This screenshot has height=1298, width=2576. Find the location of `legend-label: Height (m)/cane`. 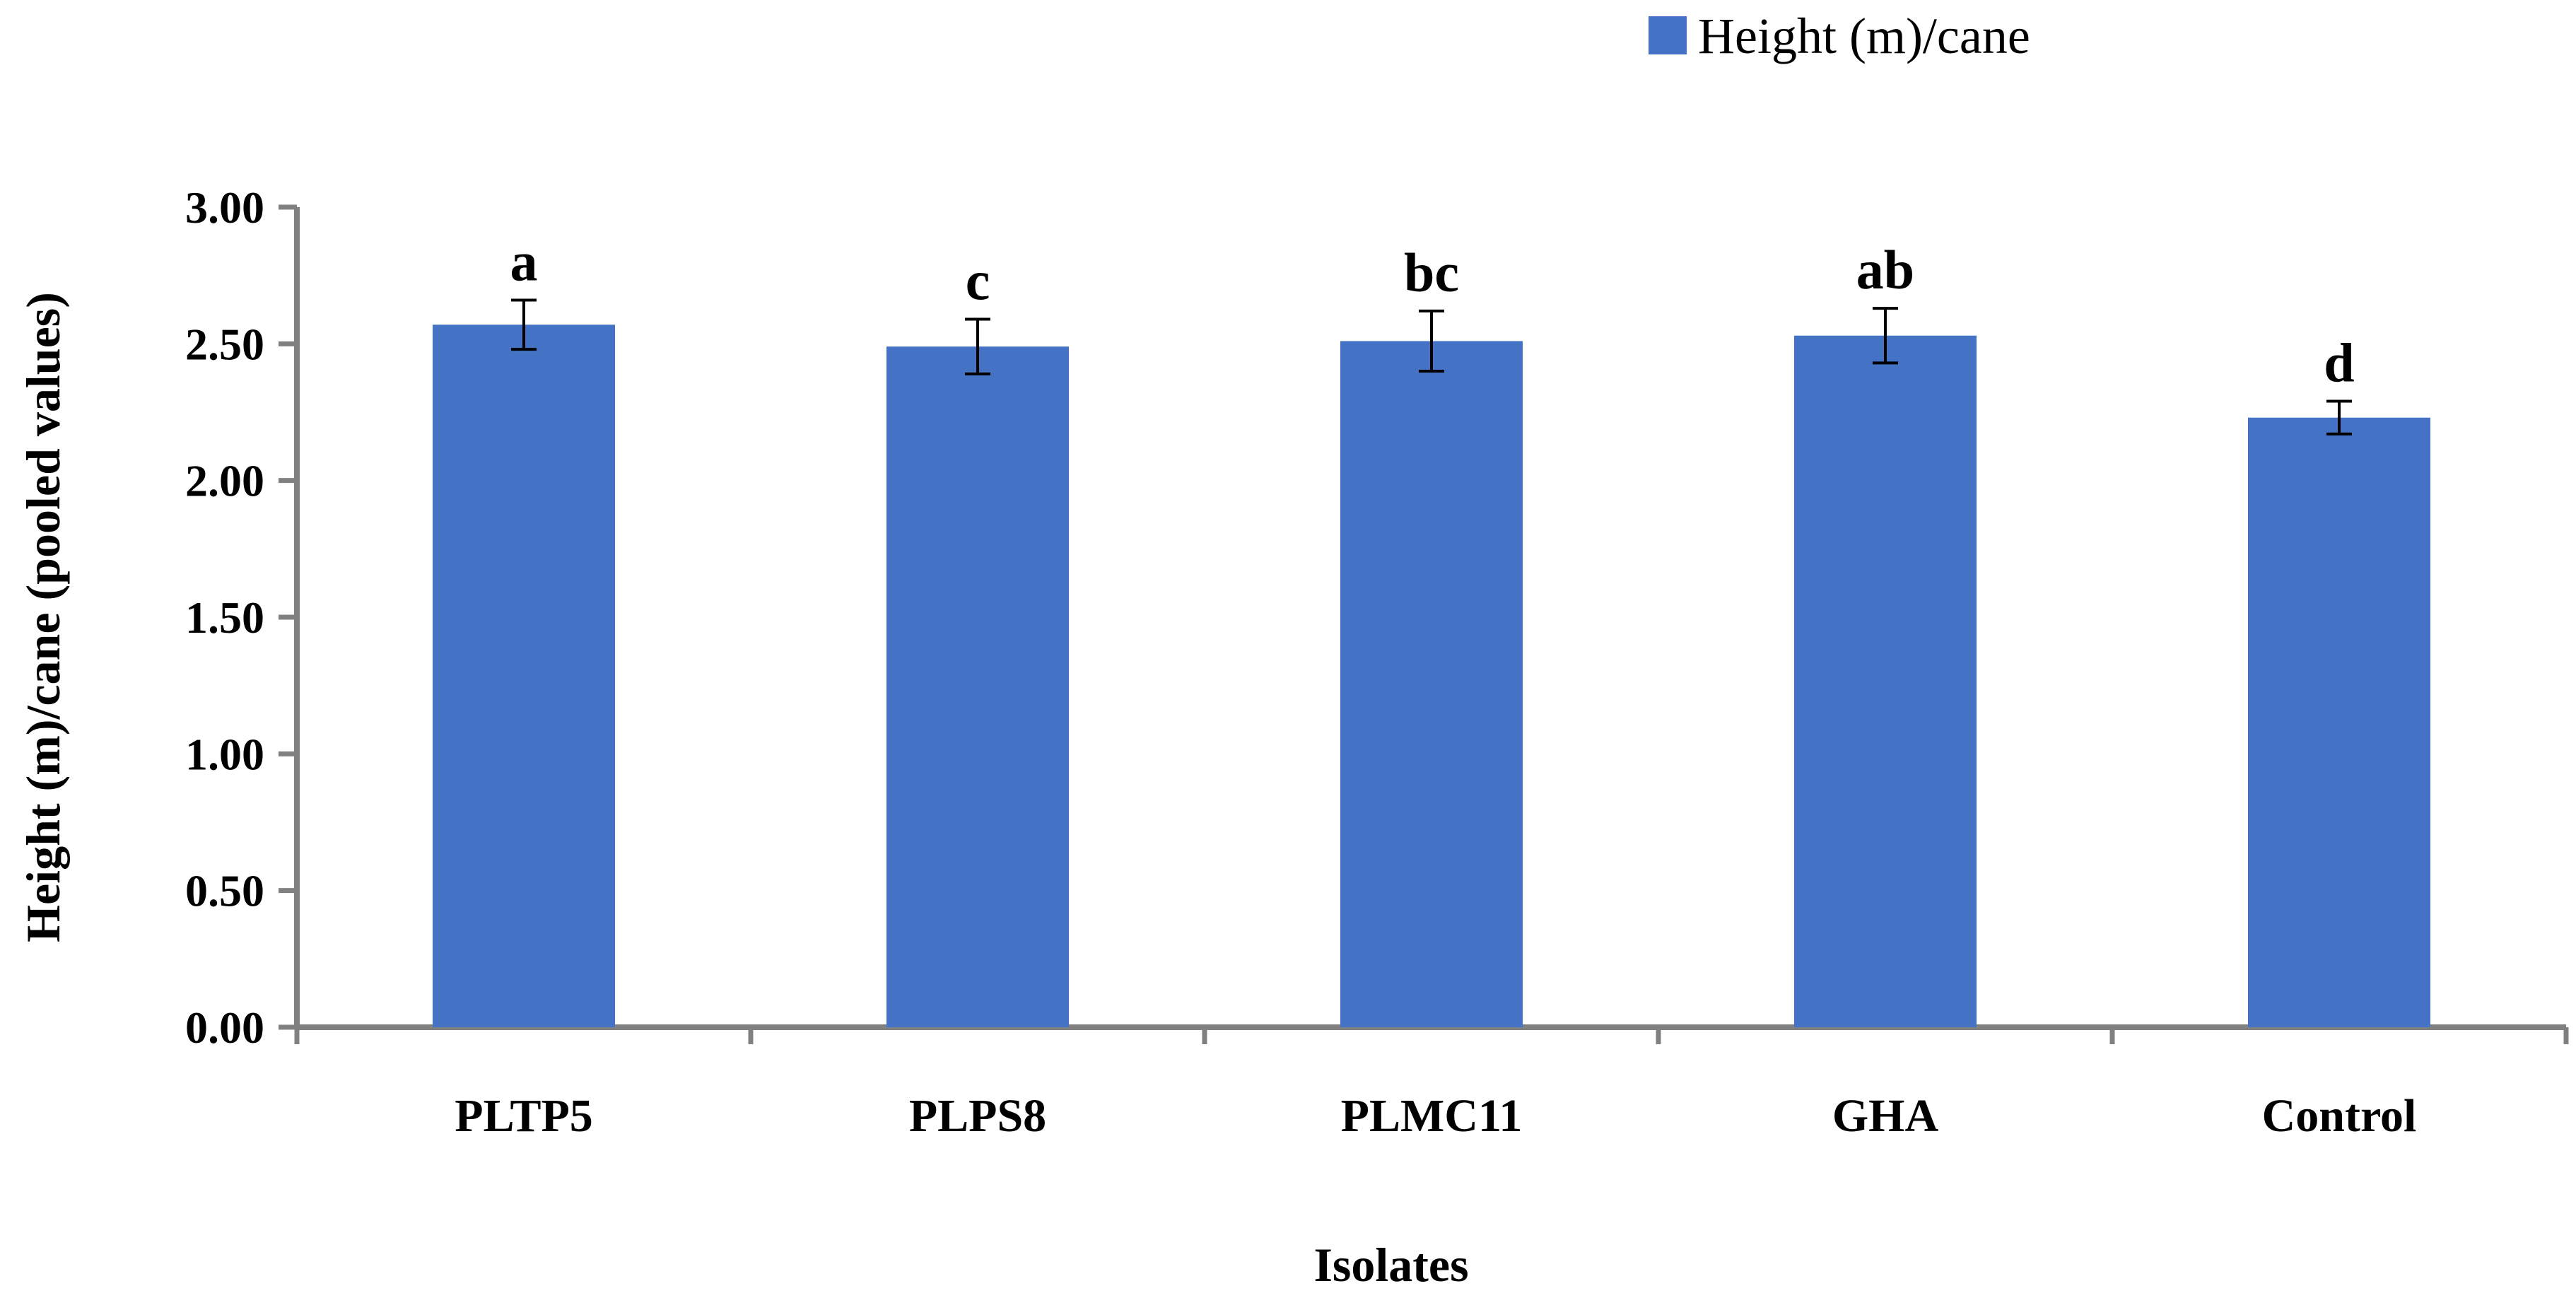

legend-label: Height (m)/cane is located at coordinates (1864, 36).